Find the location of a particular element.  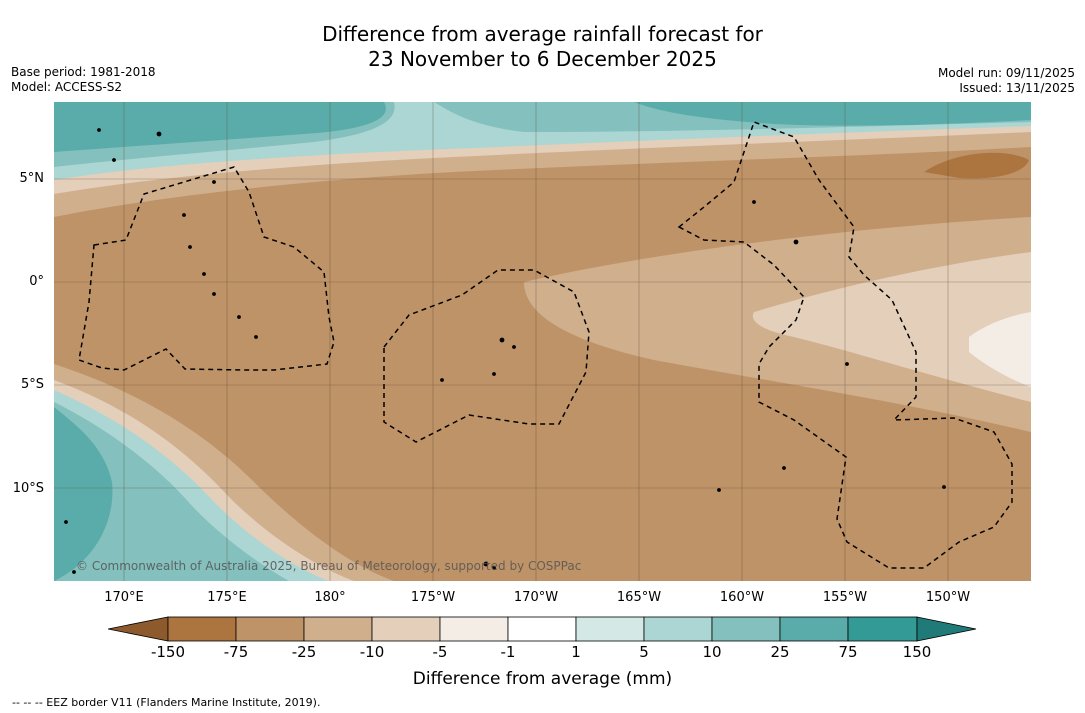

lon-label-175e: 175°E is located at coordinates (227, 597).